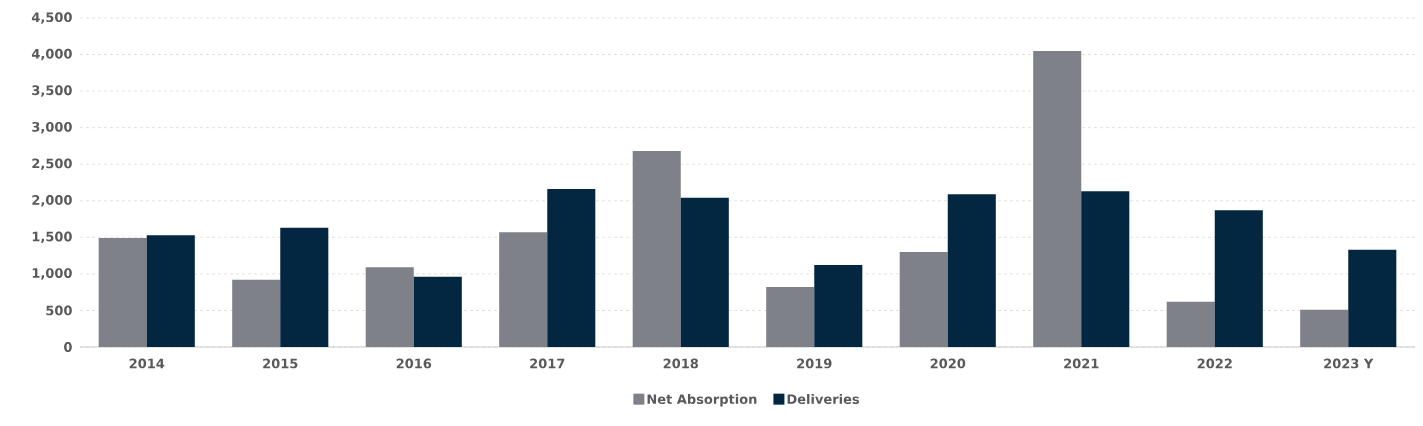 Image resolution: width=1423 pixels, height=426 pixels. I want to click on y-tick-label: 3,000, so click(52, 127).